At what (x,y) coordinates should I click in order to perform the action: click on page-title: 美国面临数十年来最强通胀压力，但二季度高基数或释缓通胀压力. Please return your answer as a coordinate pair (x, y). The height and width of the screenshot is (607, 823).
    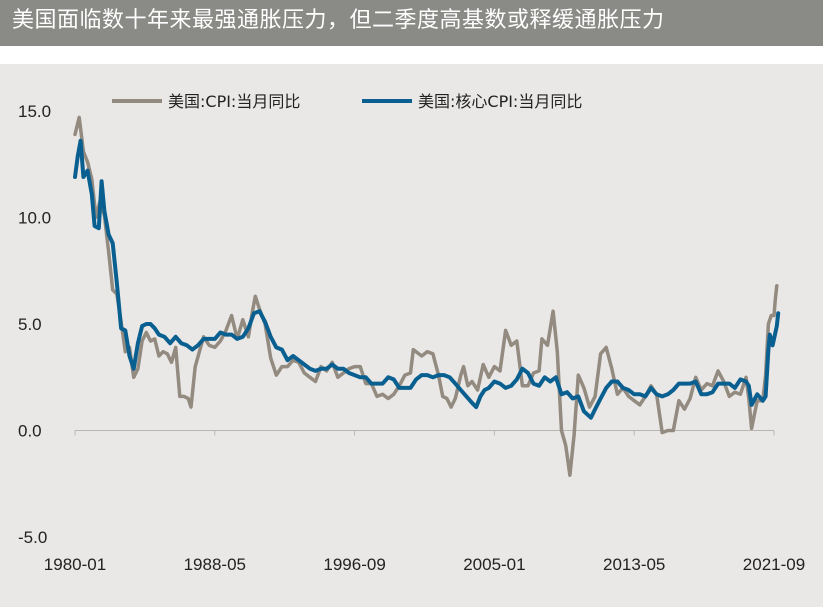
    Looking at the image, I should click on (338, 20).